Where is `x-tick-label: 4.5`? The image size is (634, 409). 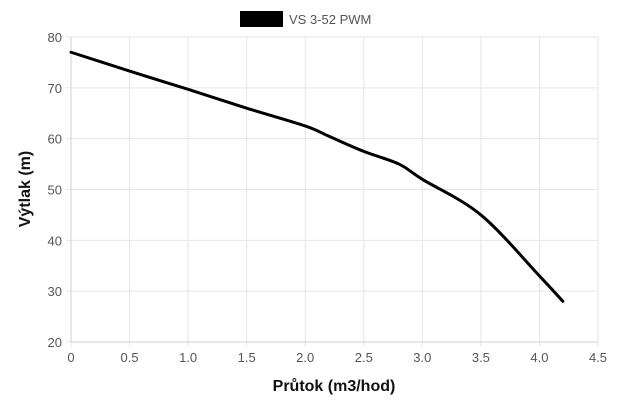
x-tick-label: 4.5 is located at coordinates (598, 357).